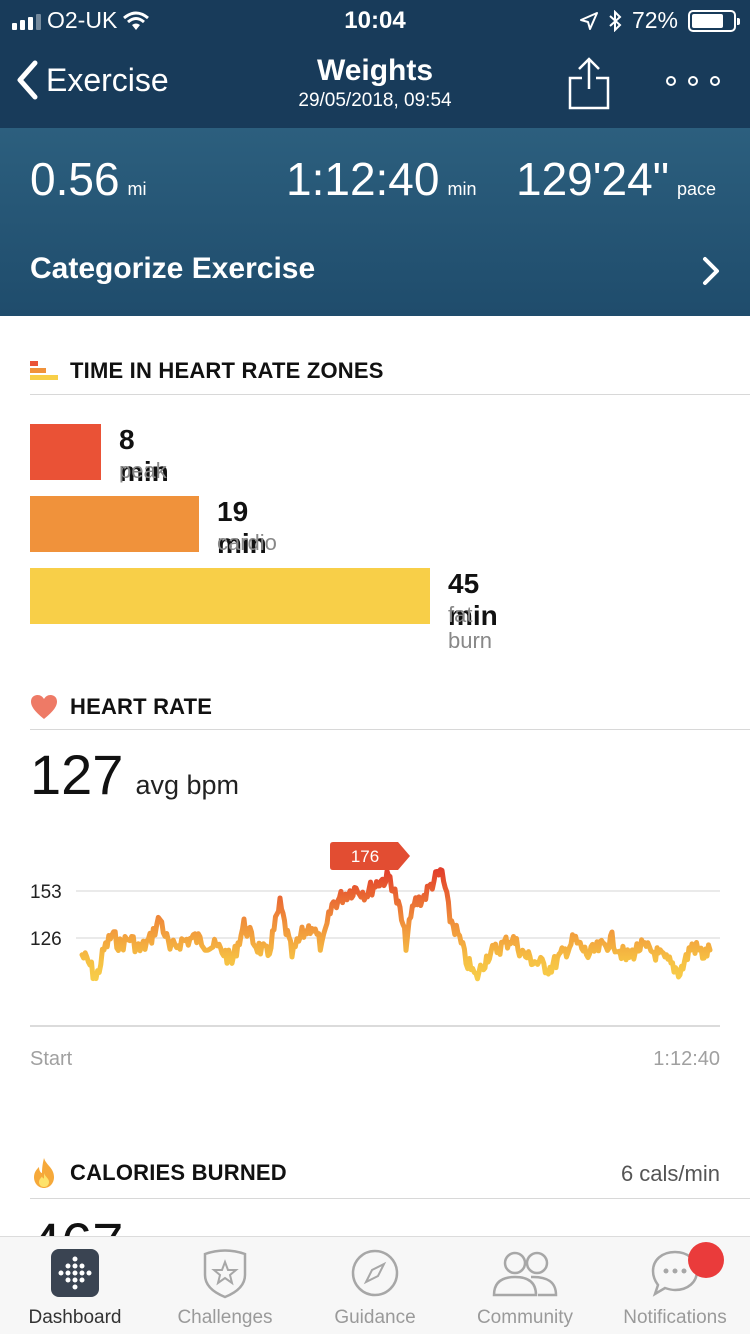 Image resolution: width=750 pixels, height=1334 pixels. I want to click on duration-stat: 1:12:40 min, so click(381, 179).